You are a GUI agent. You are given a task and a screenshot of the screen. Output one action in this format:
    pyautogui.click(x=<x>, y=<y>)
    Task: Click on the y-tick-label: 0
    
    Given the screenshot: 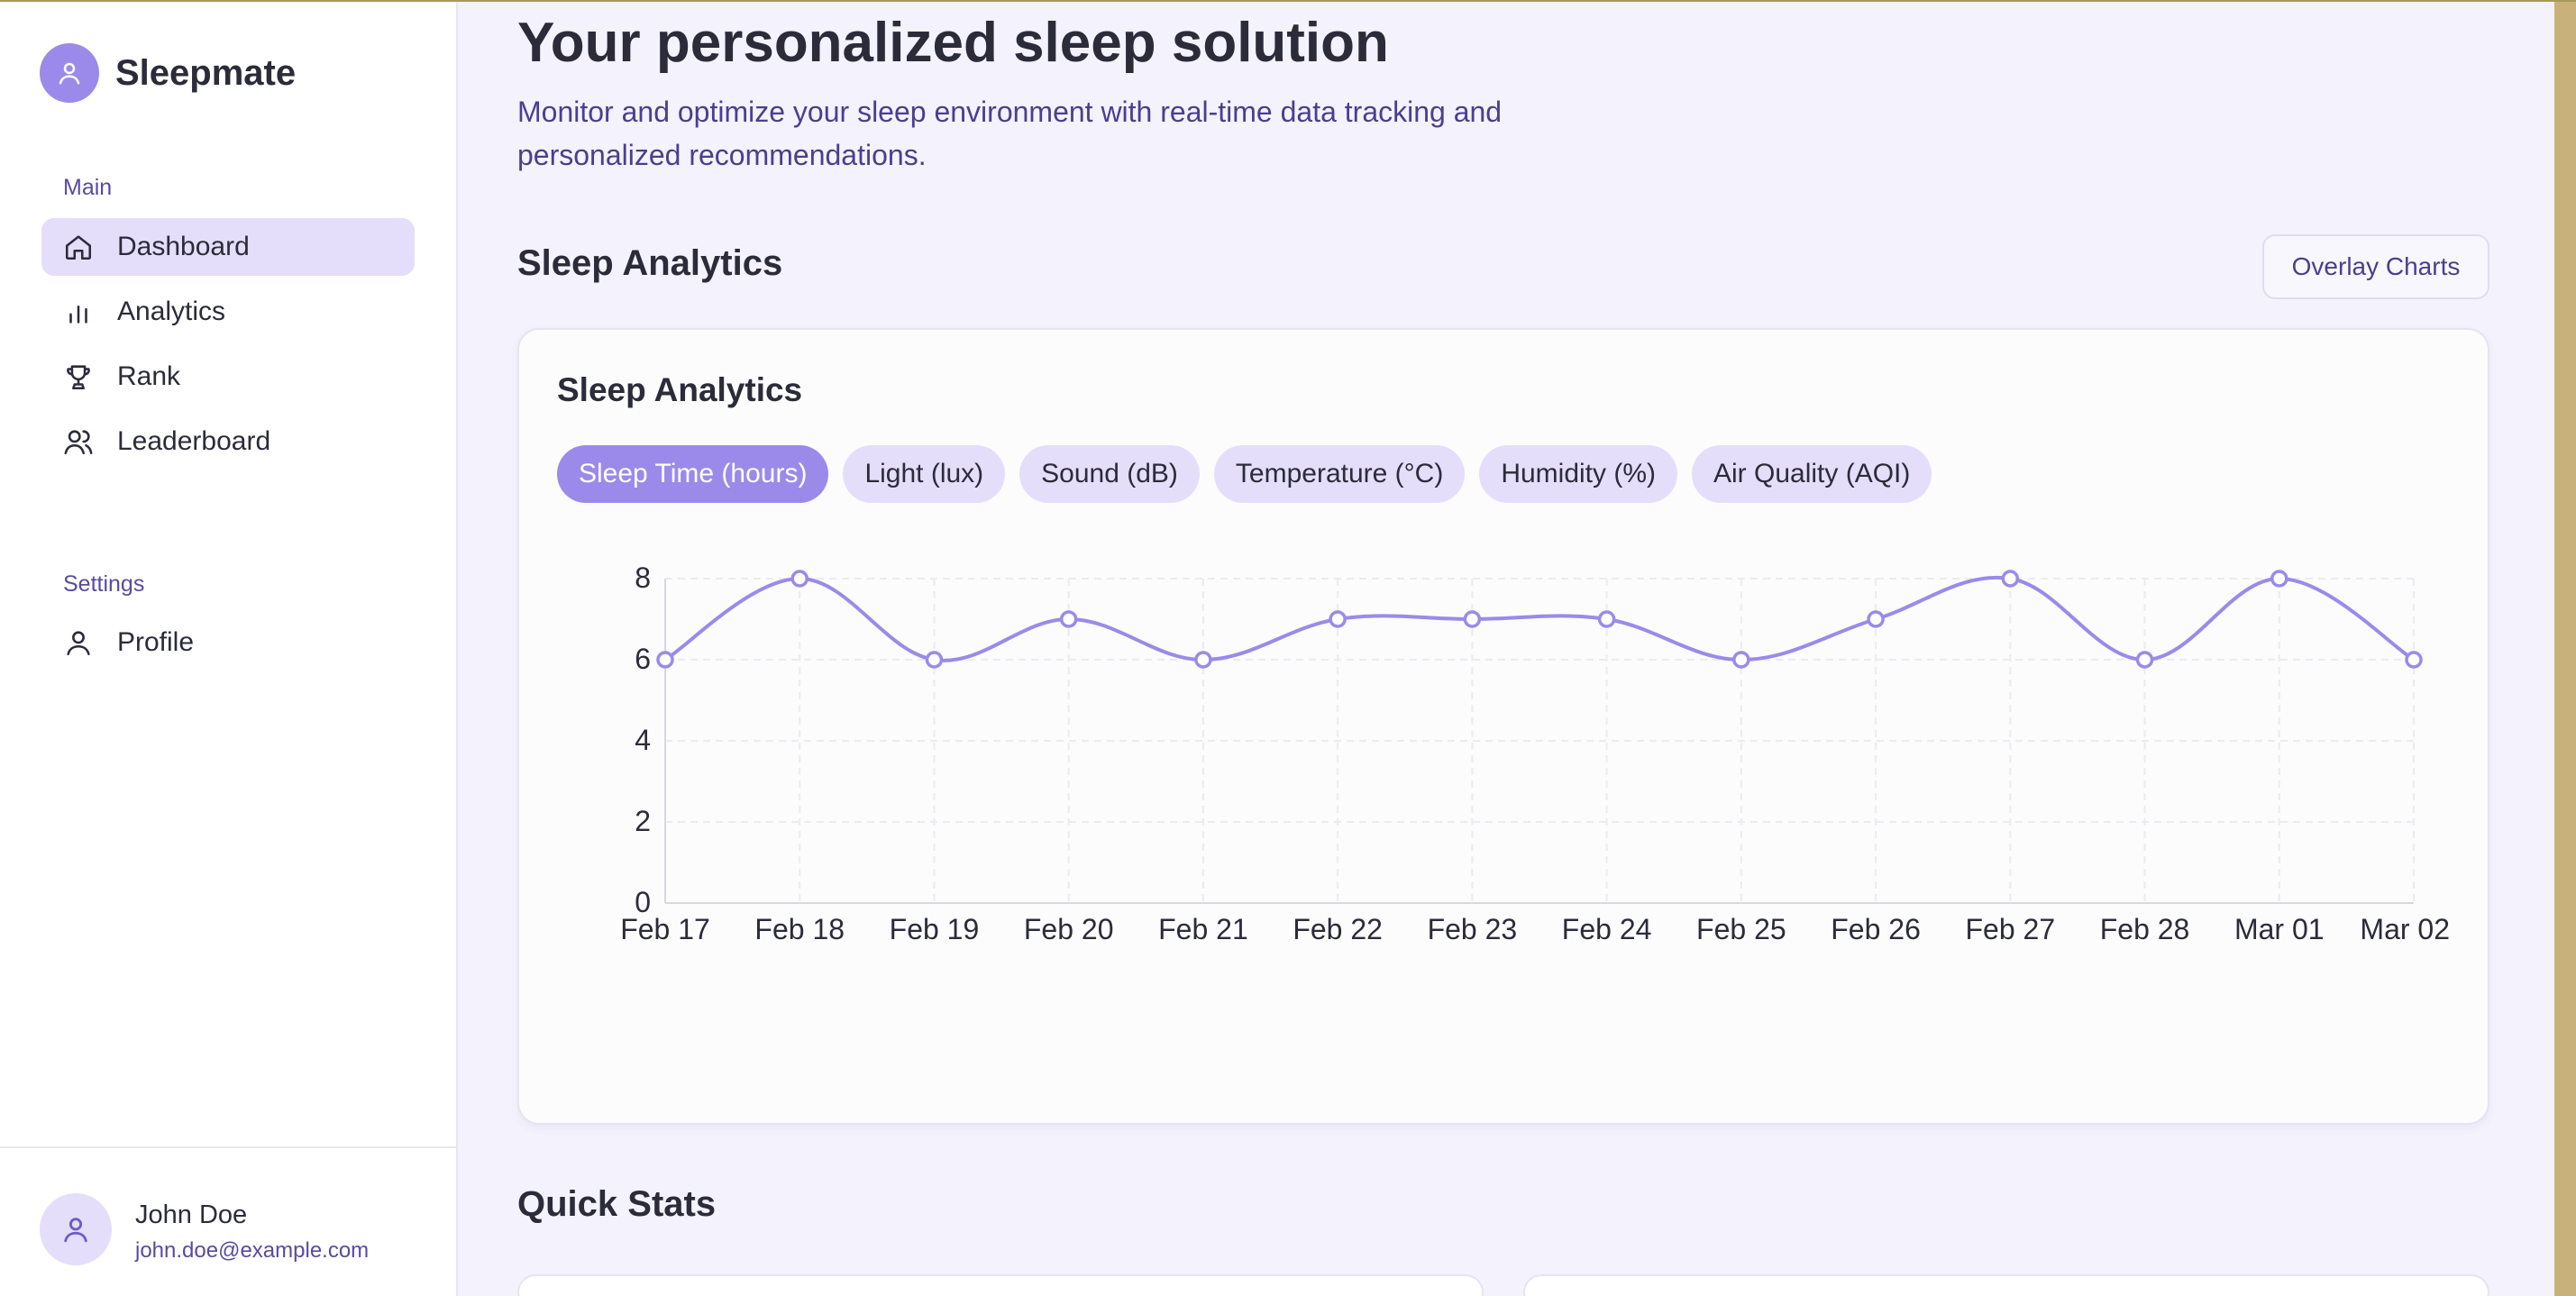 What is the action you would take?
    pyautogui.click(x=643, y=902)
    